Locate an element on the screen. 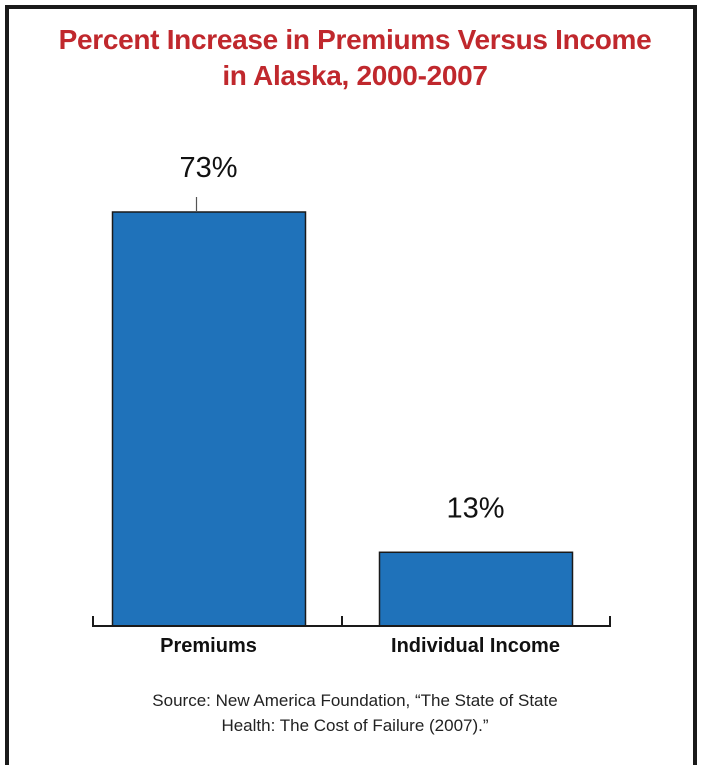 The width and height of the screenshot is (710, 765). value-label-2: 13% is located at coordinates (475, 508).